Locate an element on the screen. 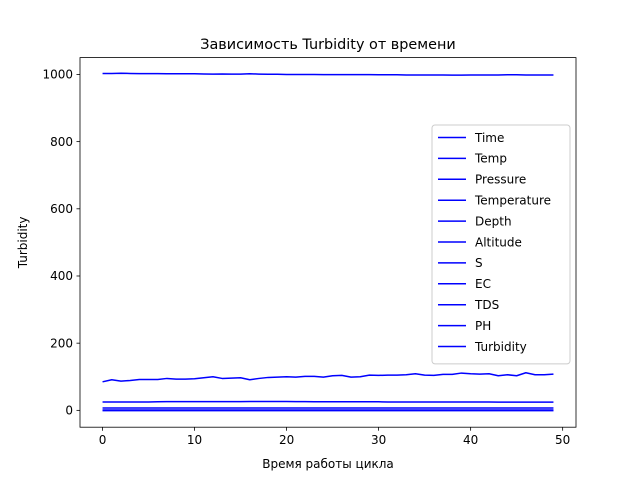 This screenshot has height=480, width=640. legend-label-altitude: Altitude is located at coordinates (498, 242).